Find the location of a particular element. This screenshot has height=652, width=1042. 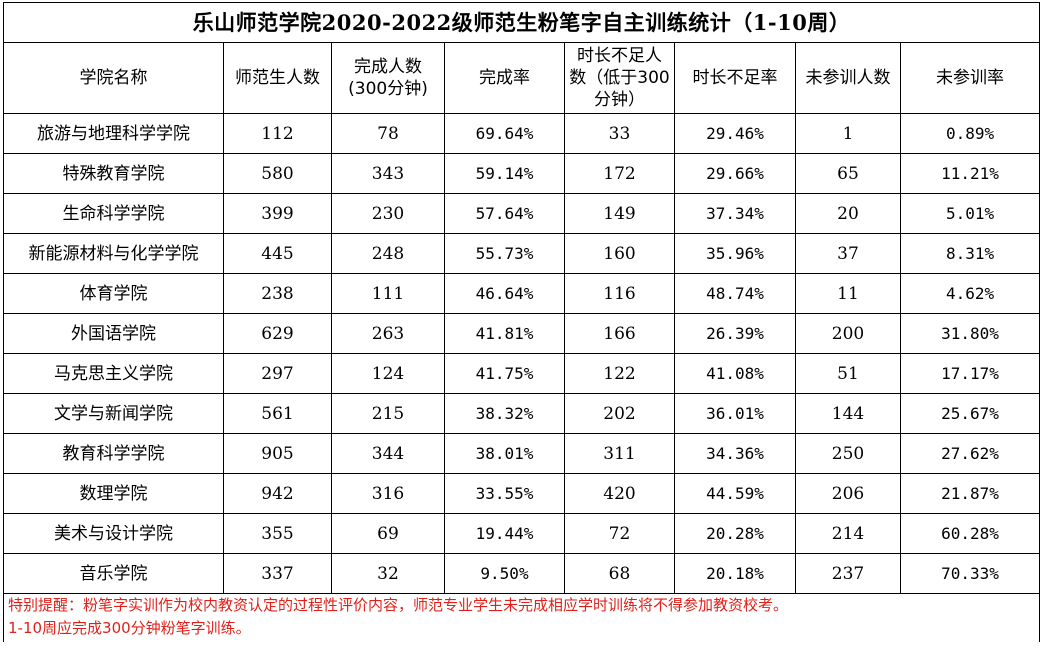

cell-completed: 32 is located at coordinates (388, 573).